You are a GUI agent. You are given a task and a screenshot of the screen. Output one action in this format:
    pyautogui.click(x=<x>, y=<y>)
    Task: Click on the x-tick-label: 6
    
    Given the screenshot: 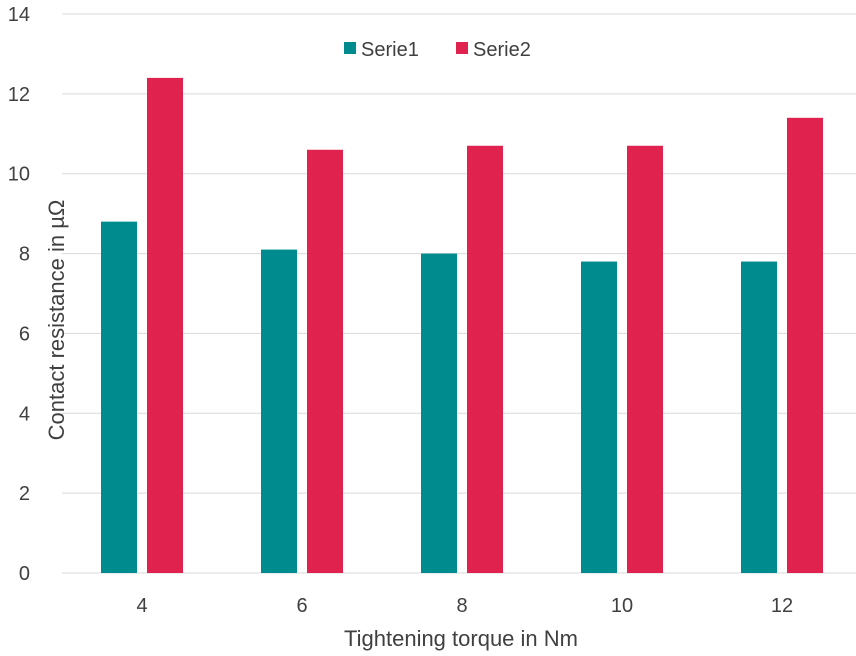 What is the action you would take?
    pyautogui.click(x=301, y=606)
    